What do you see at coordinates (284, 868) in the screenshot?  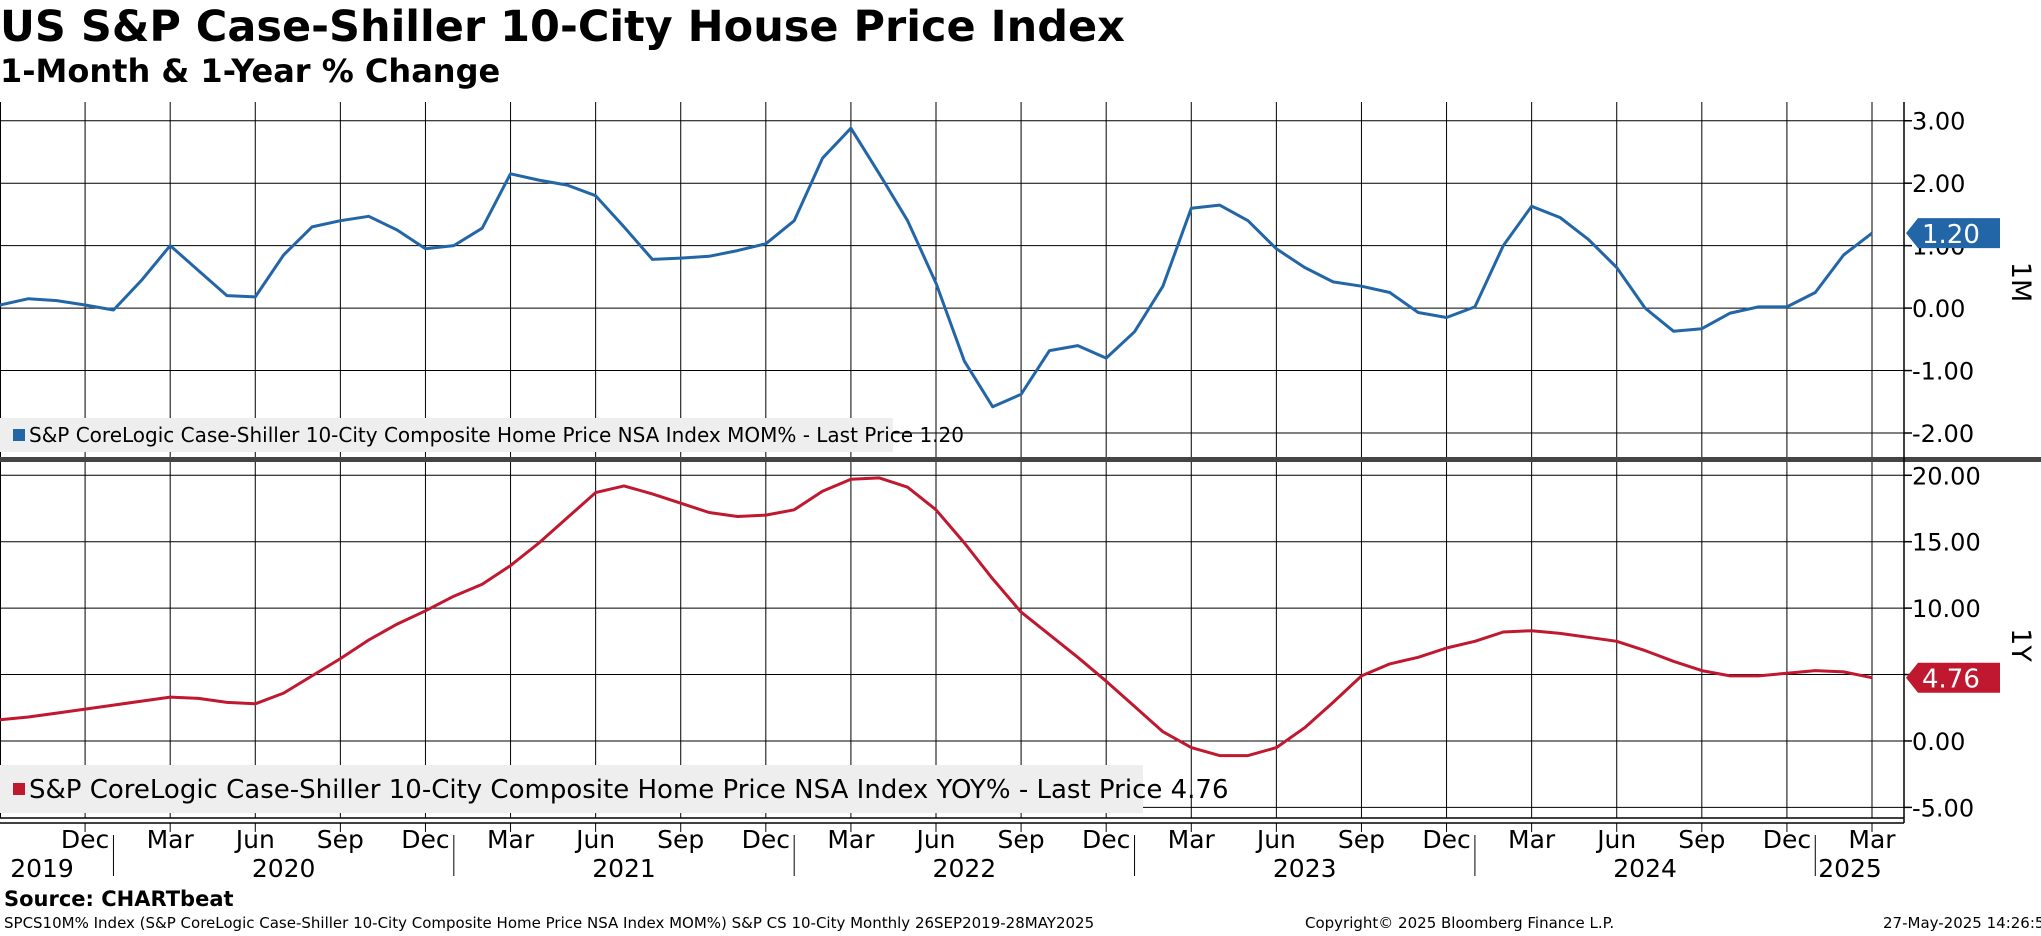 I see `x-tick-label-year: 2020` at bounding box center [284, 868].